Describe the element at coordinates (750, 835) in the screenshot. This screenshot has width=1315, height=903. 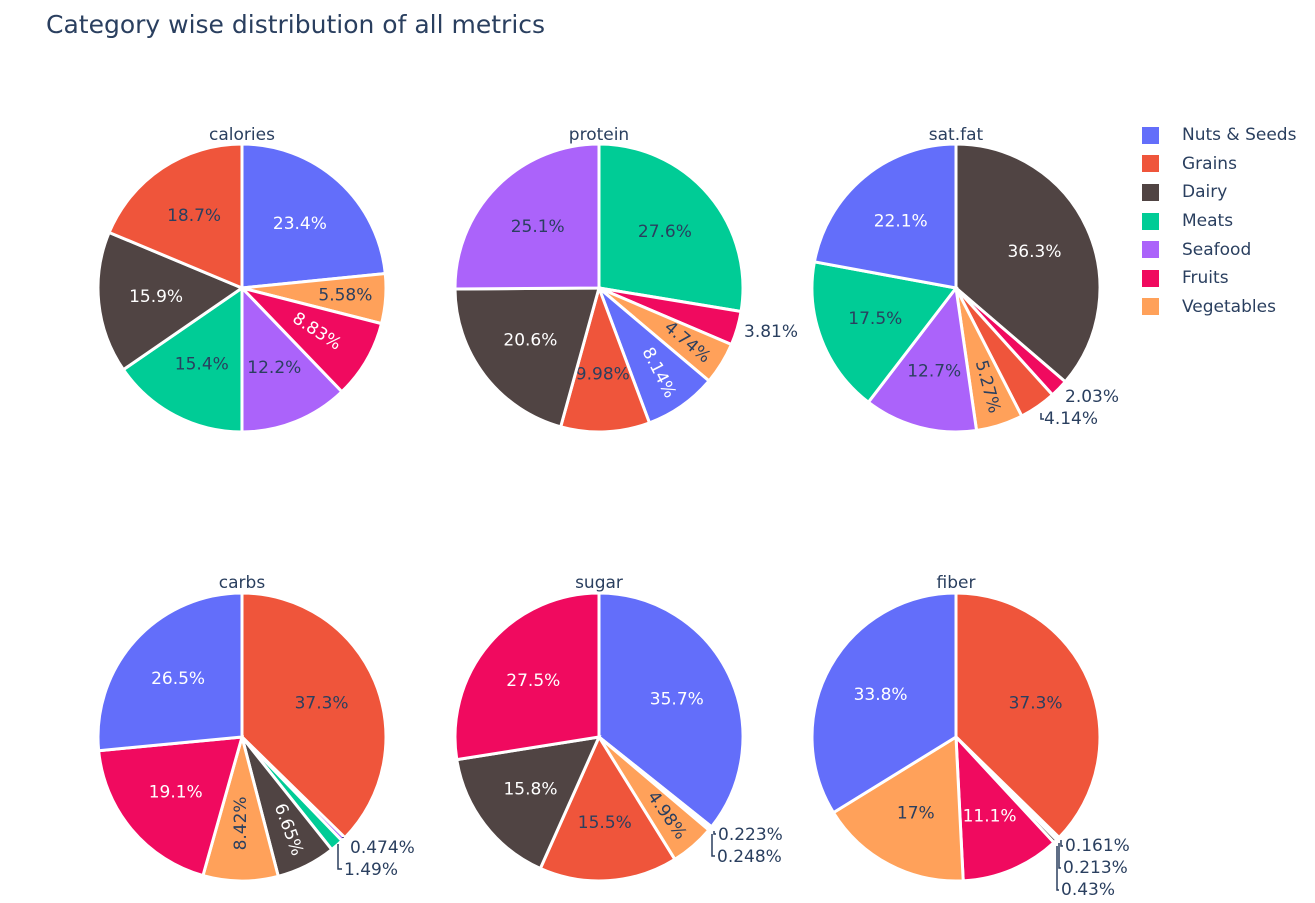
I see `slice-label: 0.223%` at that location.